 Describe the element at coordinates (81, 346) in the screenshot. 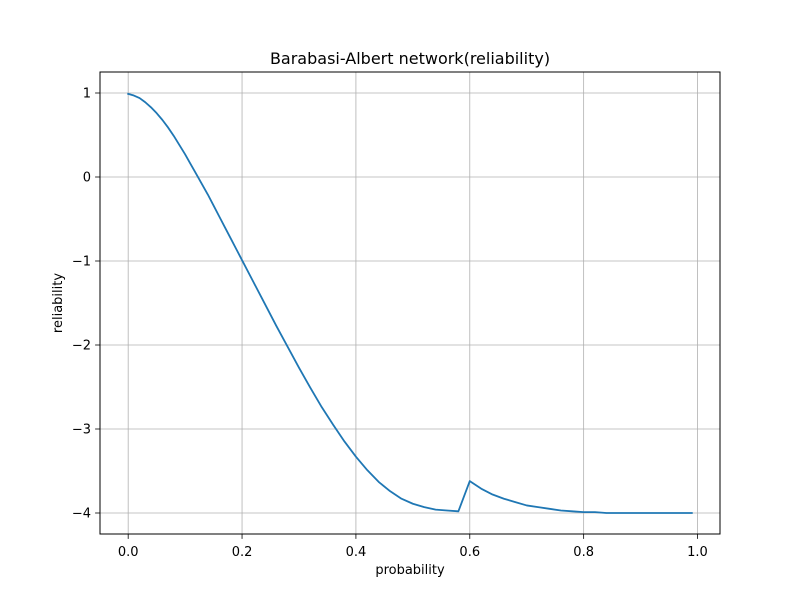

I see `y-tick-label: −2` at that location.